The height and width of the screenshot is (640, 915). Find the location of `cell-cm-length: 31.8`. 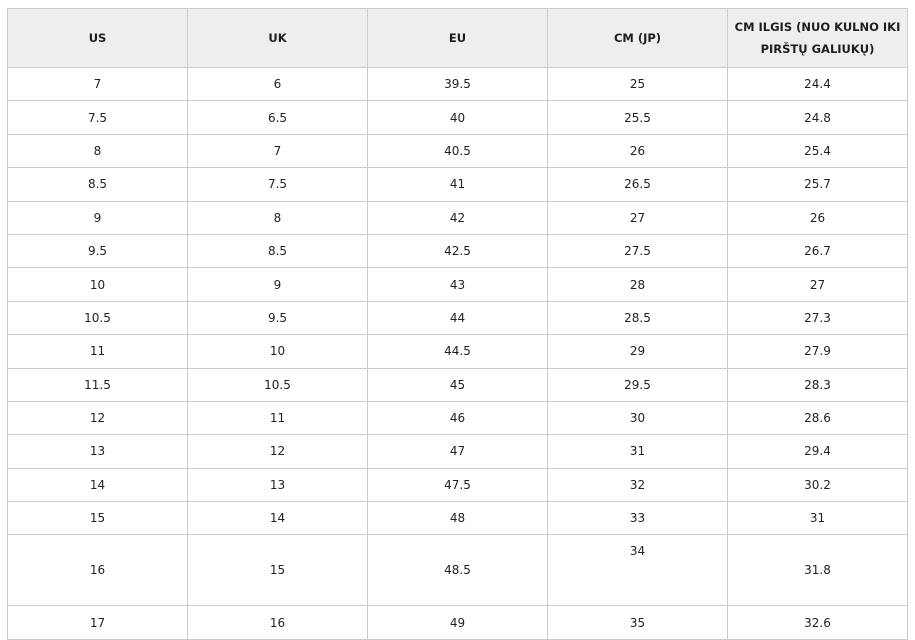

cell-cm-length: 31.8 is located at coordinates (817, 570).